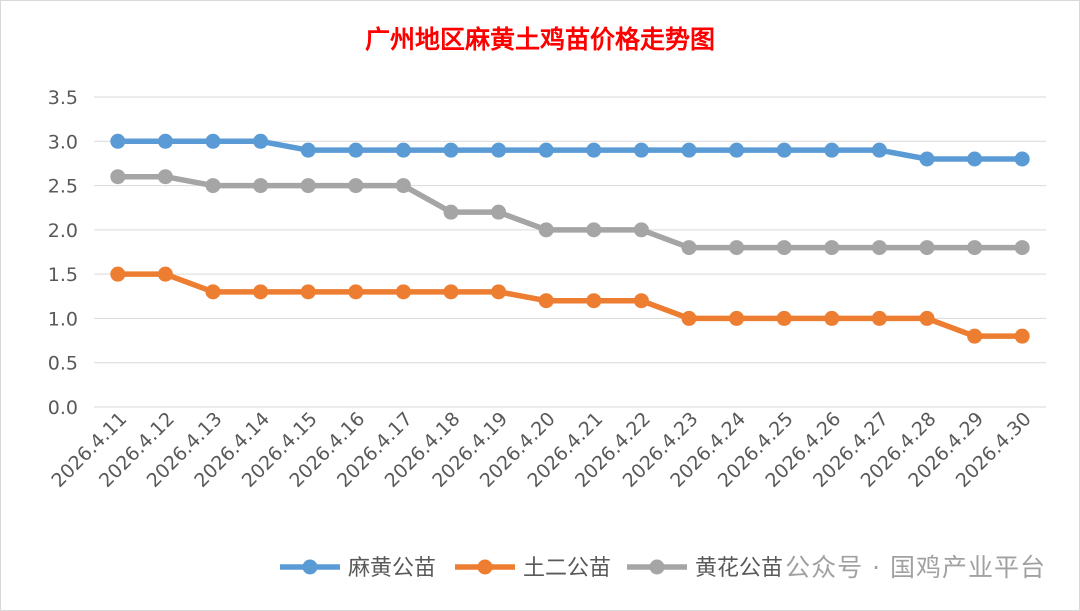  I want to click on legend-item: 黄花公苗, so click(705, 568).